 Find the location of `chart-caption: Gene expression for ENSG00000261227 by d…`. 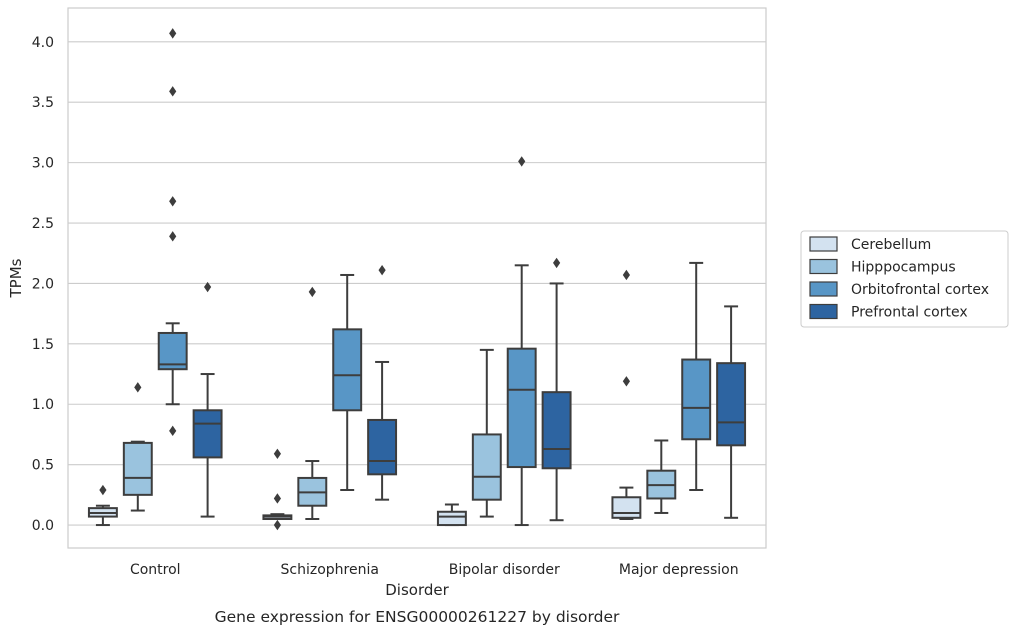

chart-caption: Gene expression for ENSG00000261227 by d… is located at coordinates (417, 617).